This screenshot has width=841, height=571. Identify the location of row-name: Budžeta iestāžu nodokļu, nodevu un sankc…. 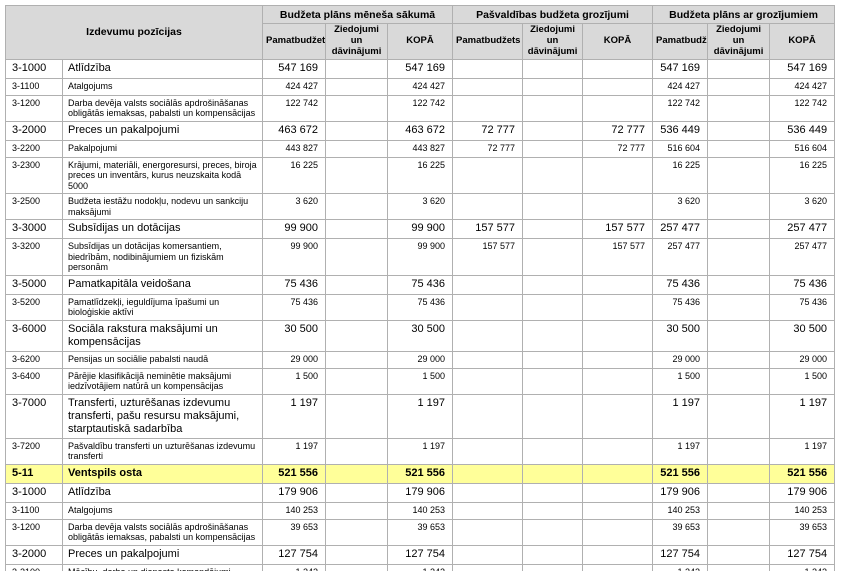
(162, 207).